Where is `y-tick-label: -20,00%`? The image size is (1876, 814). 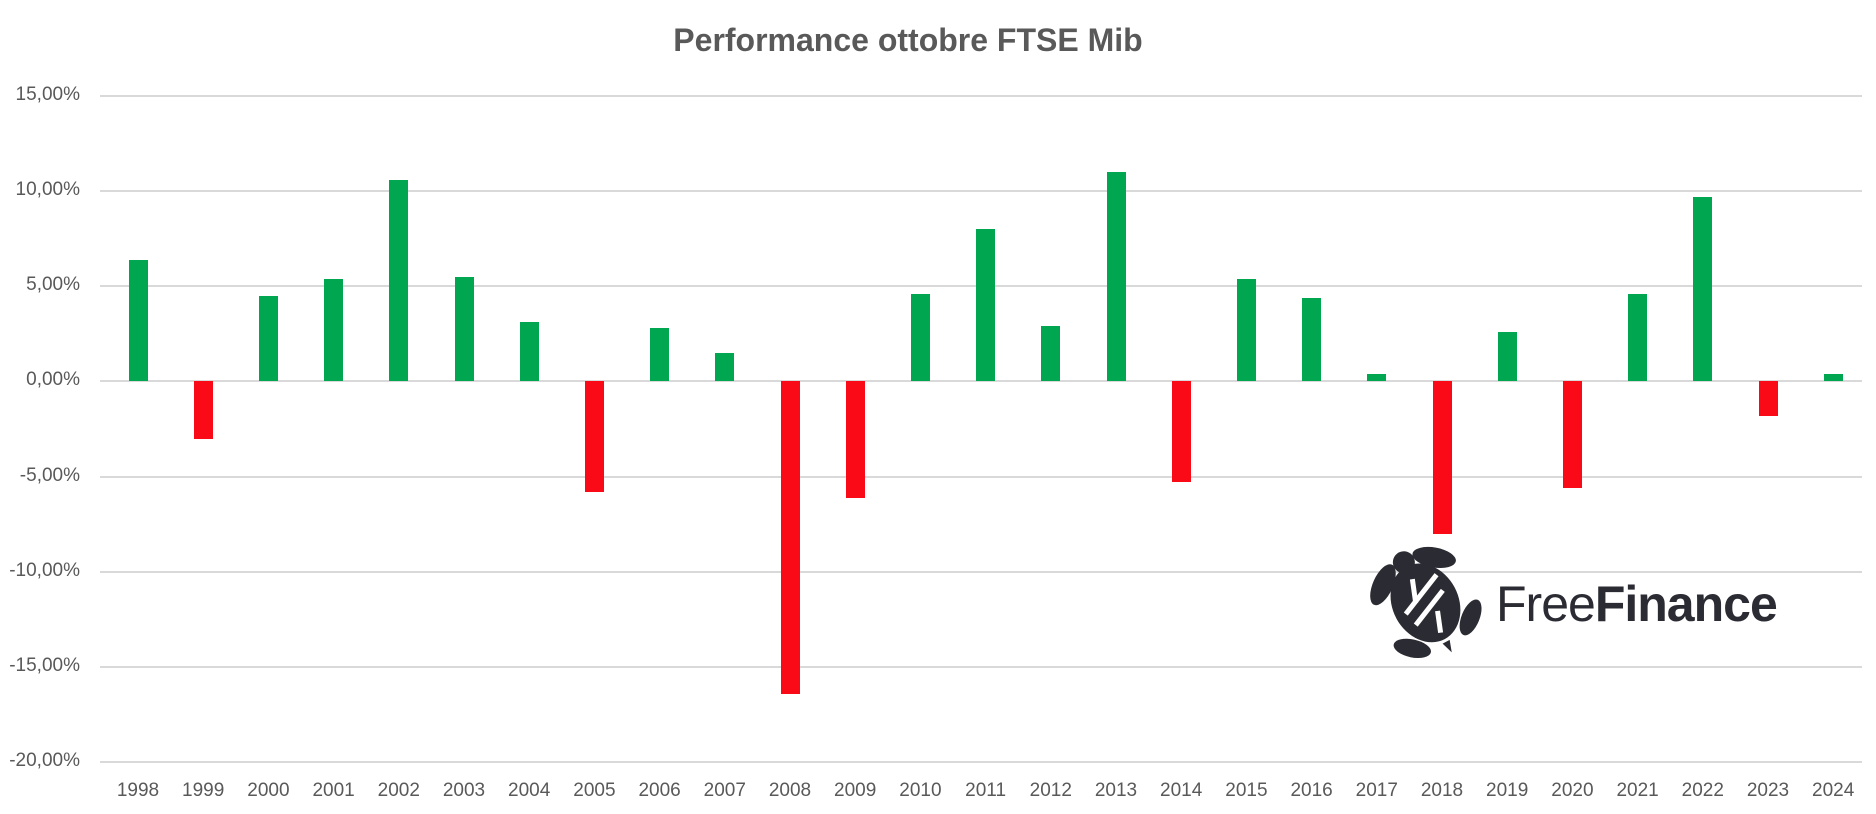 y-tick-label: -20,00% is located at coordinates (44, 761).